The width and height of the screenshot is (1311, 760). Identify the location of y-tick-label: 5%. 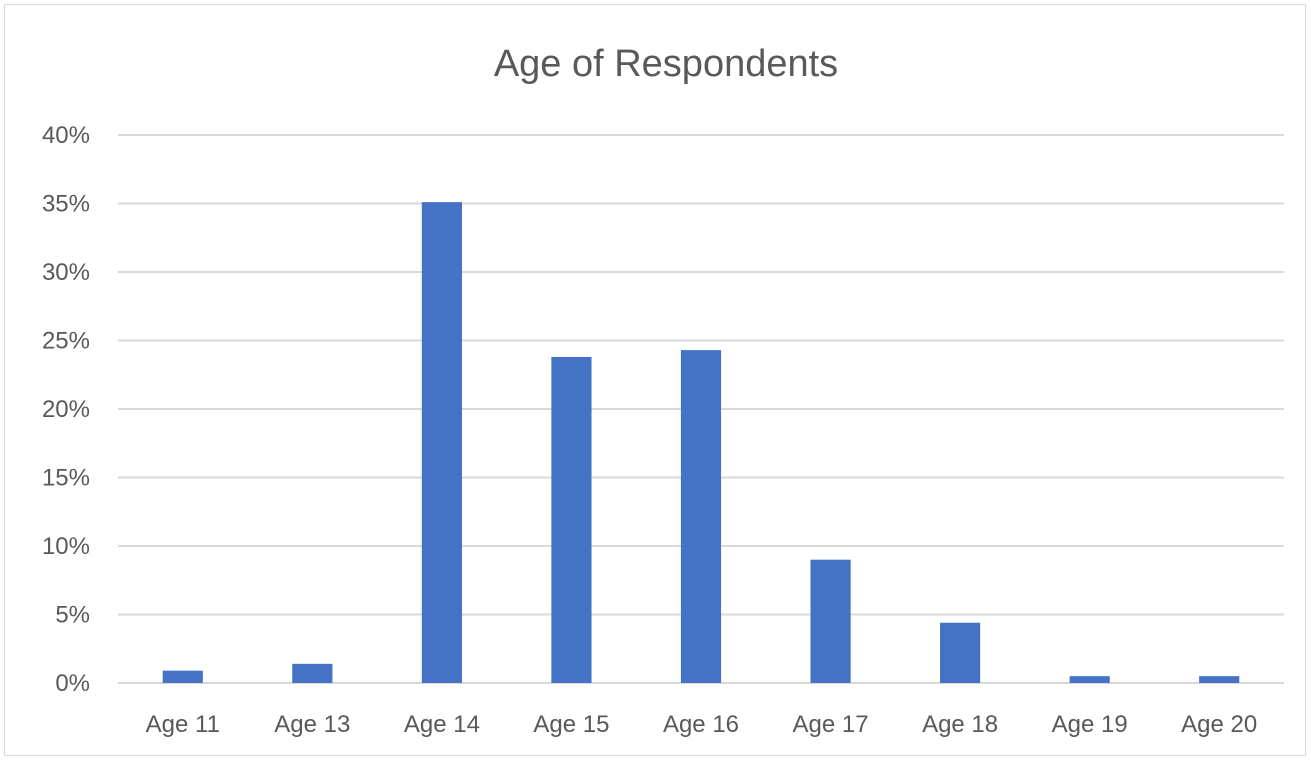
(72, 615).